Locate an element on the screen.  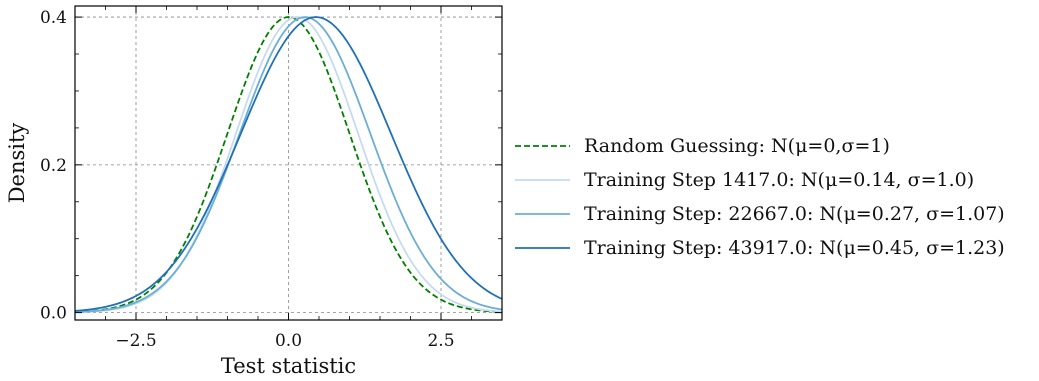
y-tick-label: 0.2 is located at coordinates (53, 166).